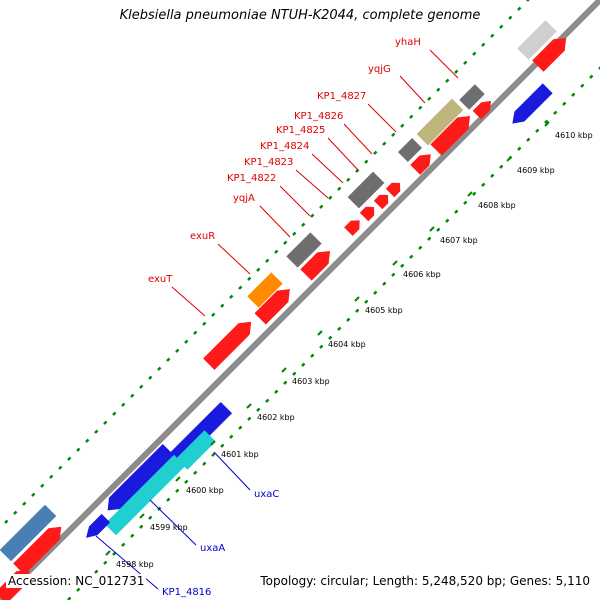 Image resolution: width=600 pixels, height=600 pixels. What do you see at coordinates (240, 454) in the screenshot?
I see `kbp-label: 4601 kbp` at bounding box center [240, 454].